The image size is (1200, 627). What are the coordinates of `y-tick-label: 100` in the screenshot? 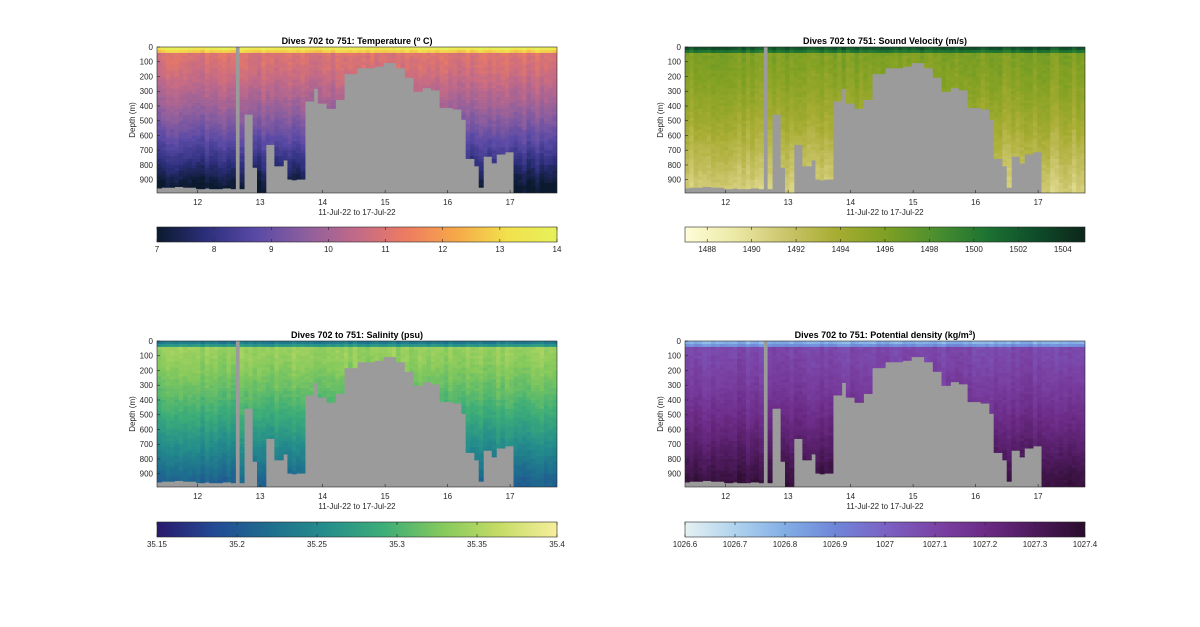 It's located at (147, 62).